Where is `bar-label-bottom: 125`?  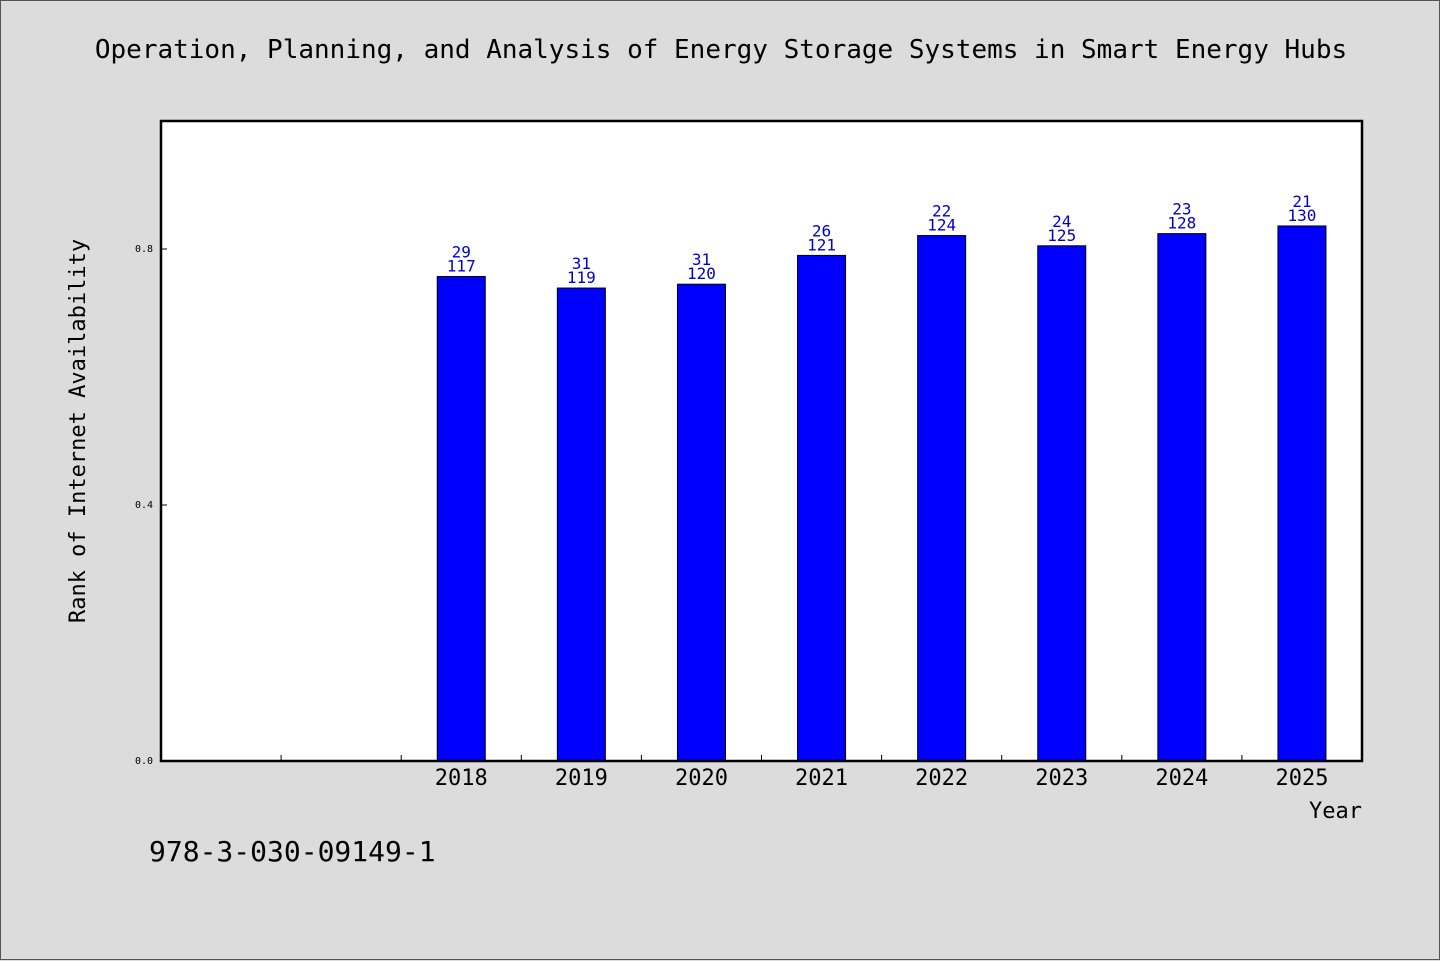
bar-label-bottom: 125 is located at coordinates (1061, 235).